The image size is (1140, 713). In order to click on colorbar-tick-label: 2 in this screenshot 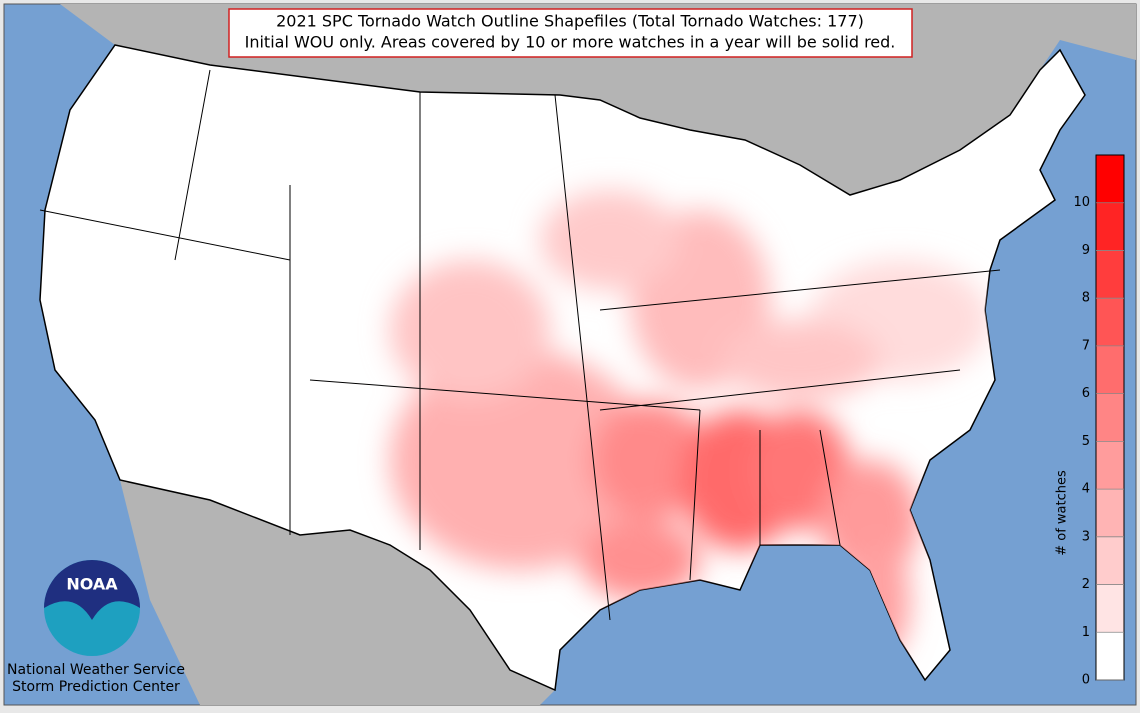, I will do `click(1086, 584)`.